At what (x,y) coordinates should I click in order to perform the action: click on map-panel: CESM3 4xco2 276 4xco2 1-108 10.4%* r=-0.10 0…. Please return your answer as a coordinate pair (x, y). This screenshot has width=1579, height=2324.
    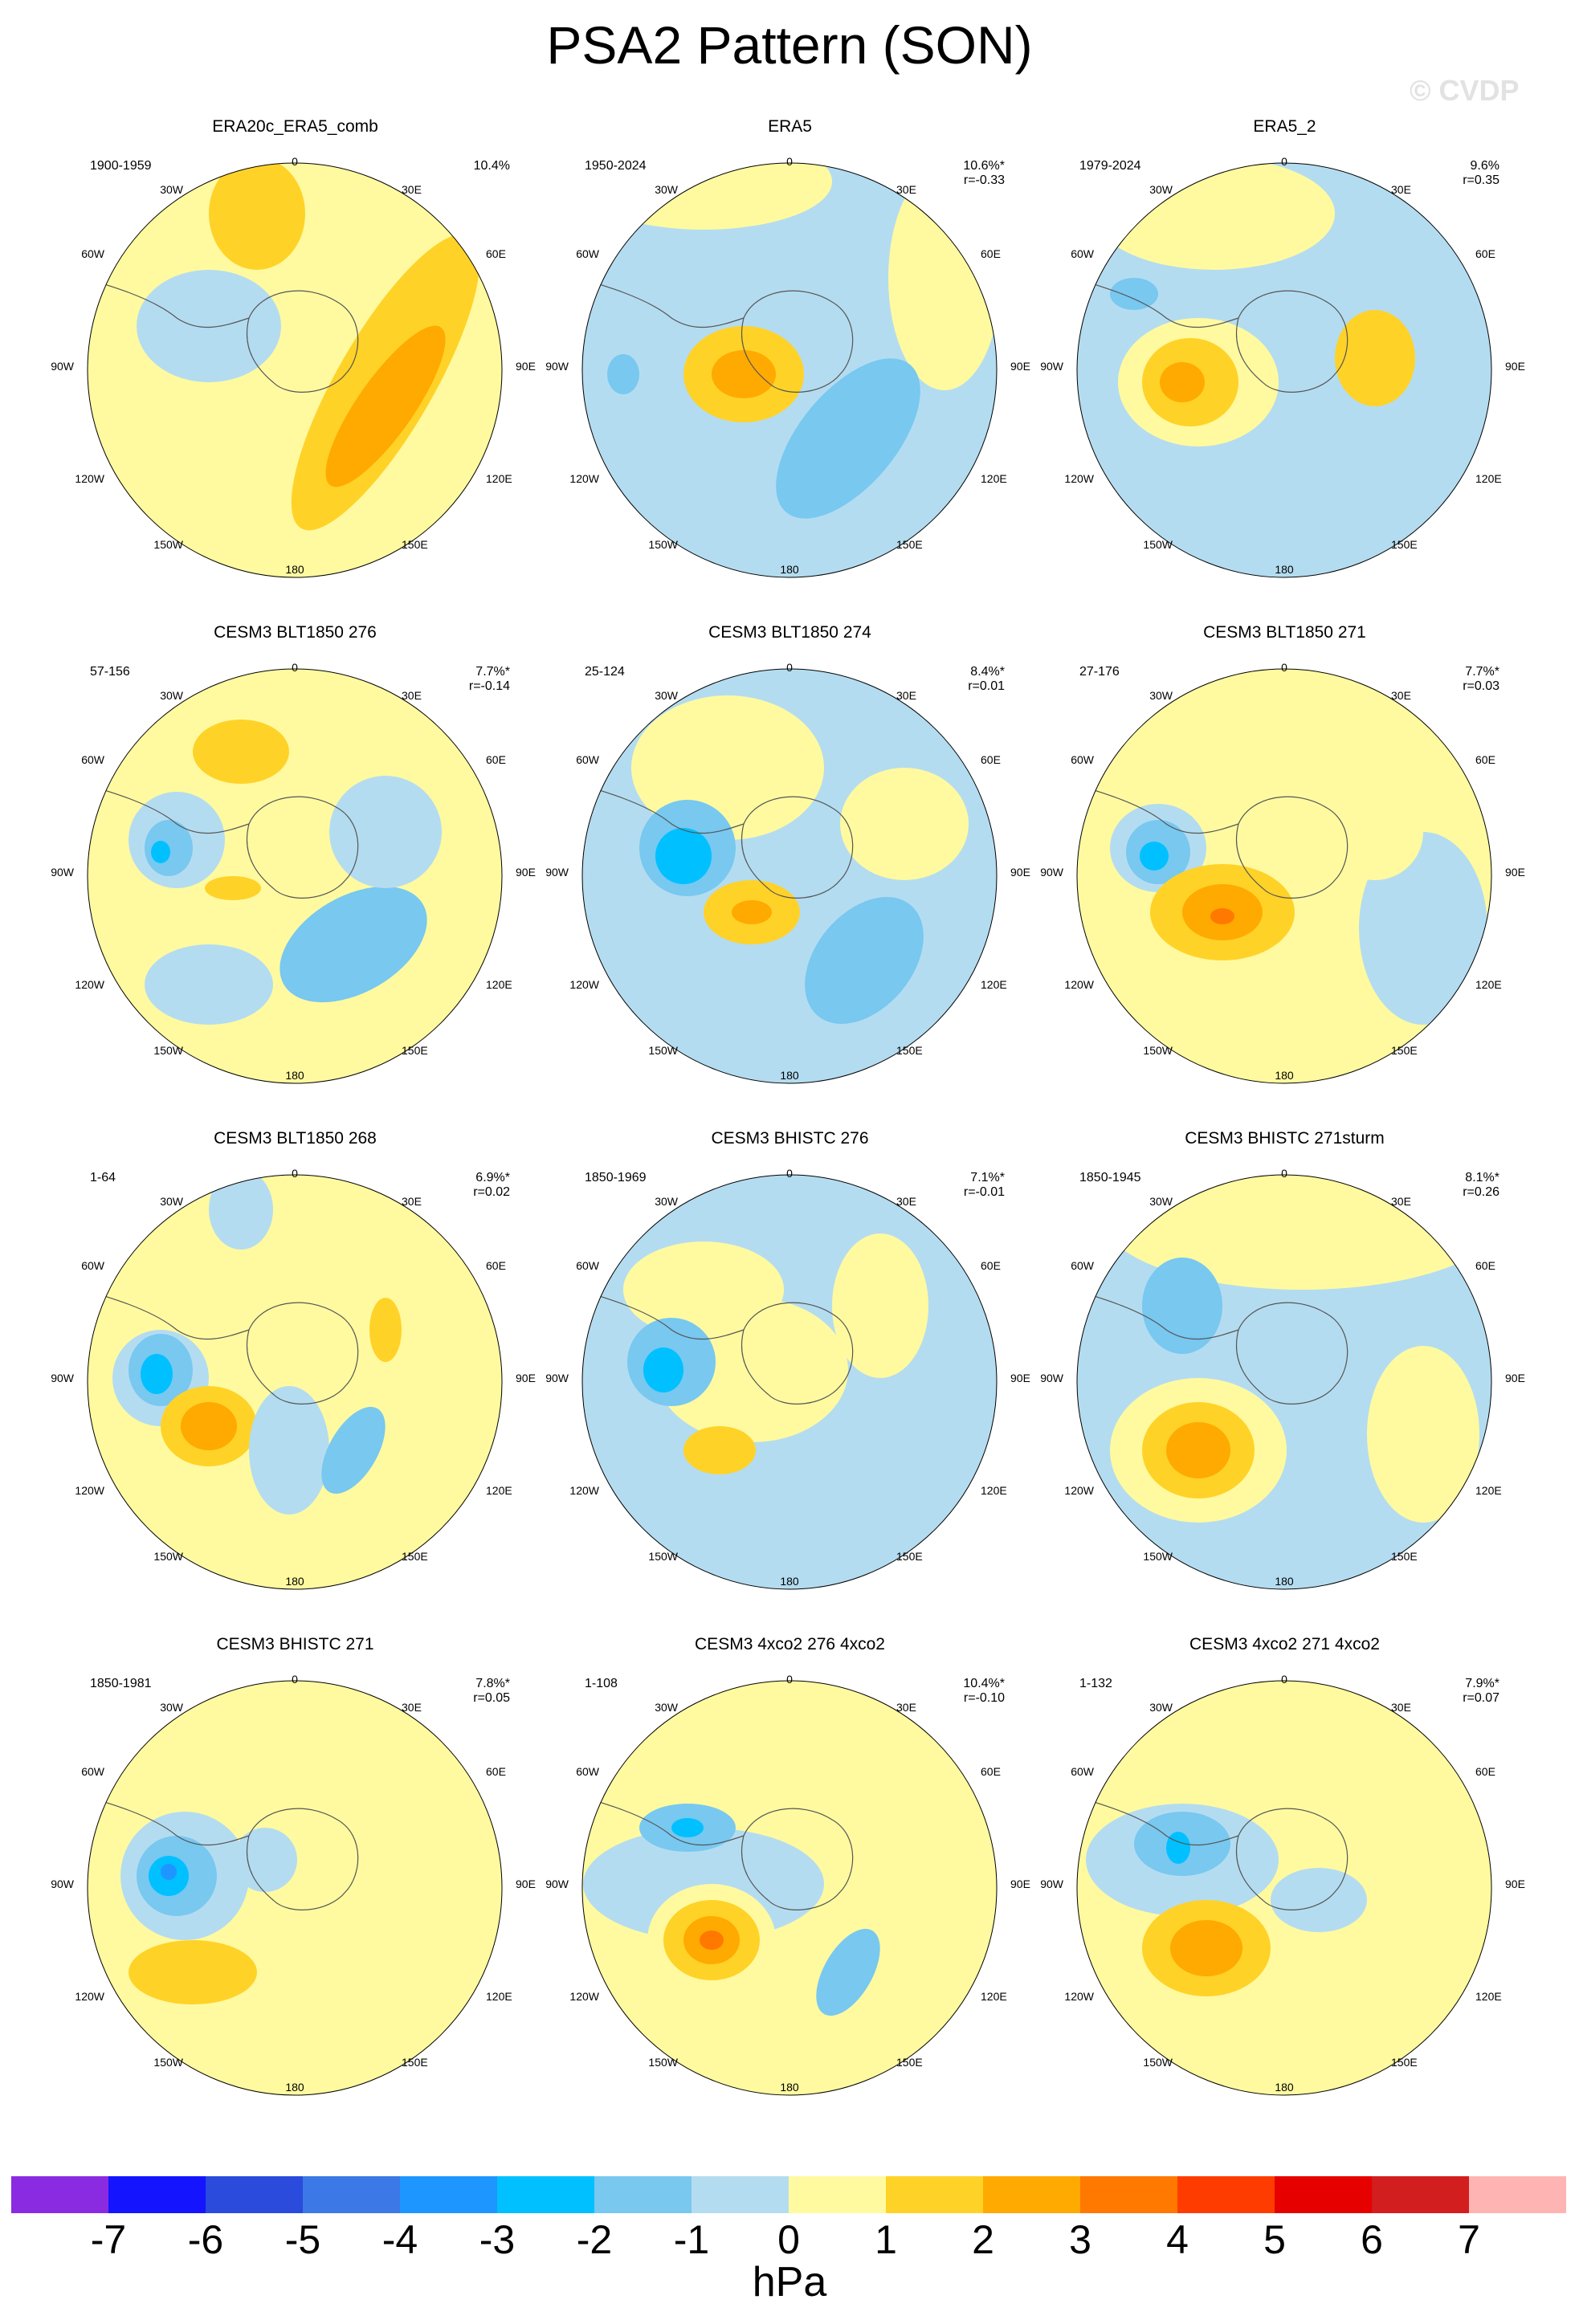
    Looking at the image, I should click on (790, 1888).